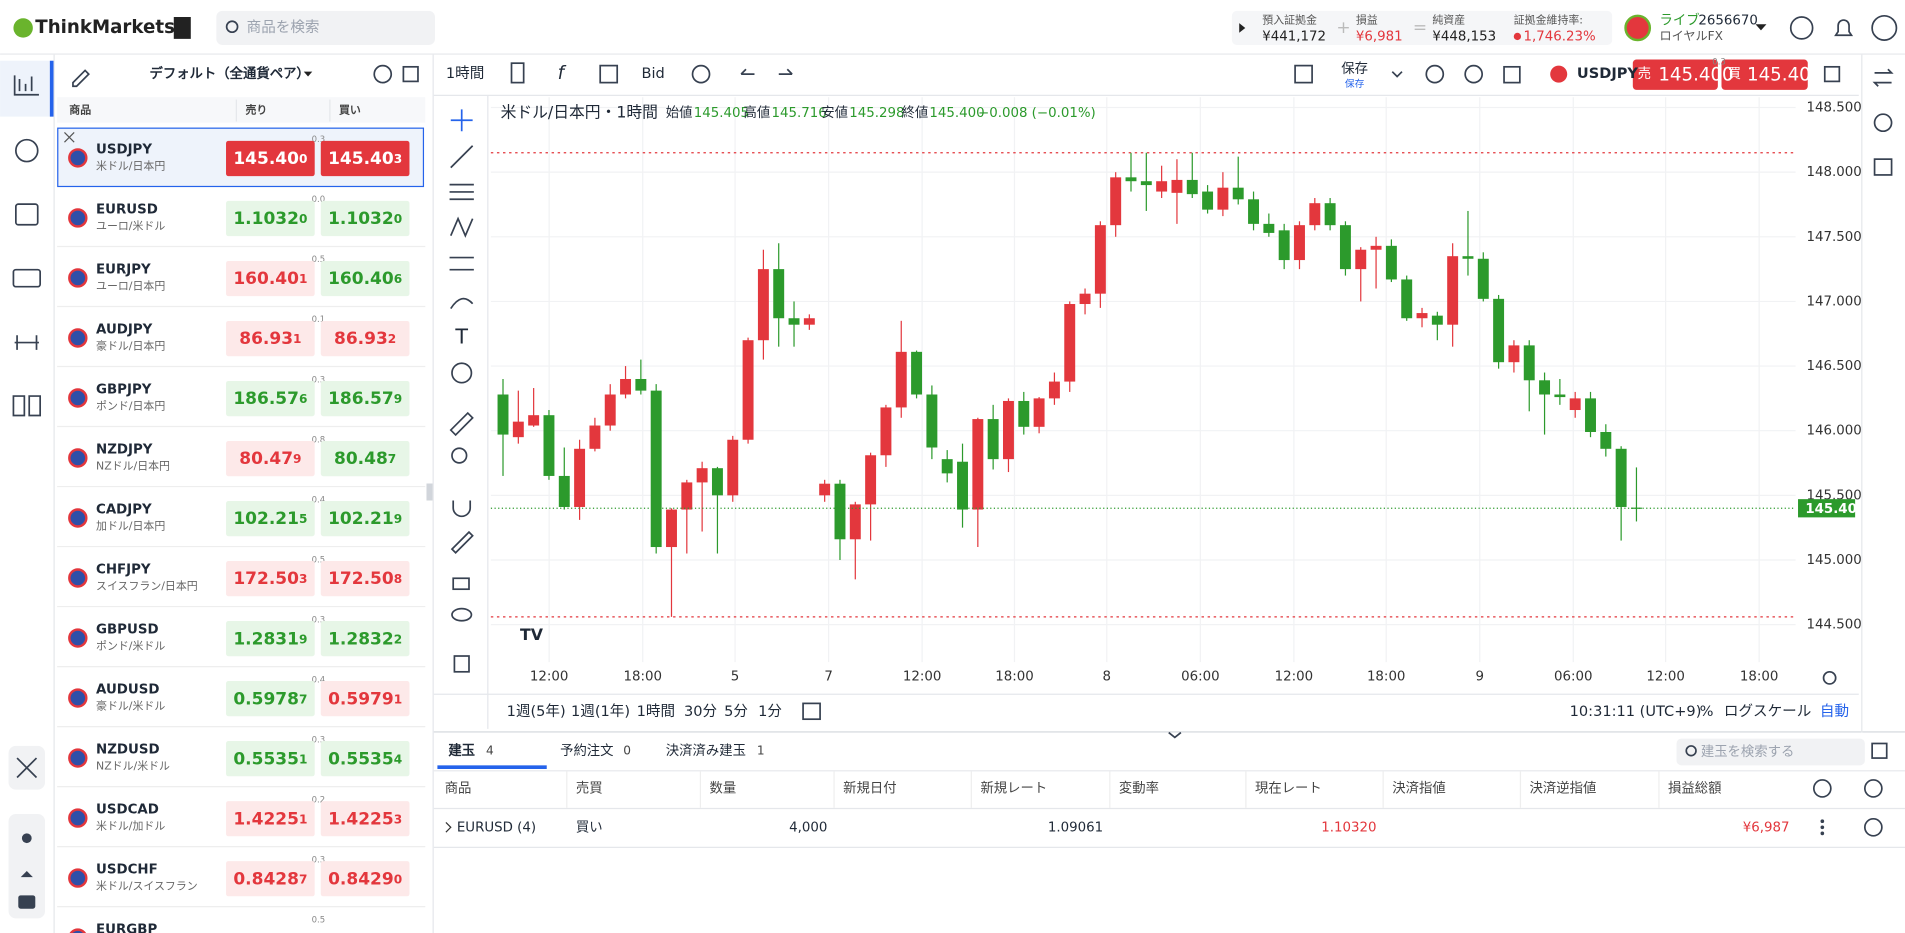 The image size is (1905, 933). I want to click on magnet-tool, so click(462, 509).